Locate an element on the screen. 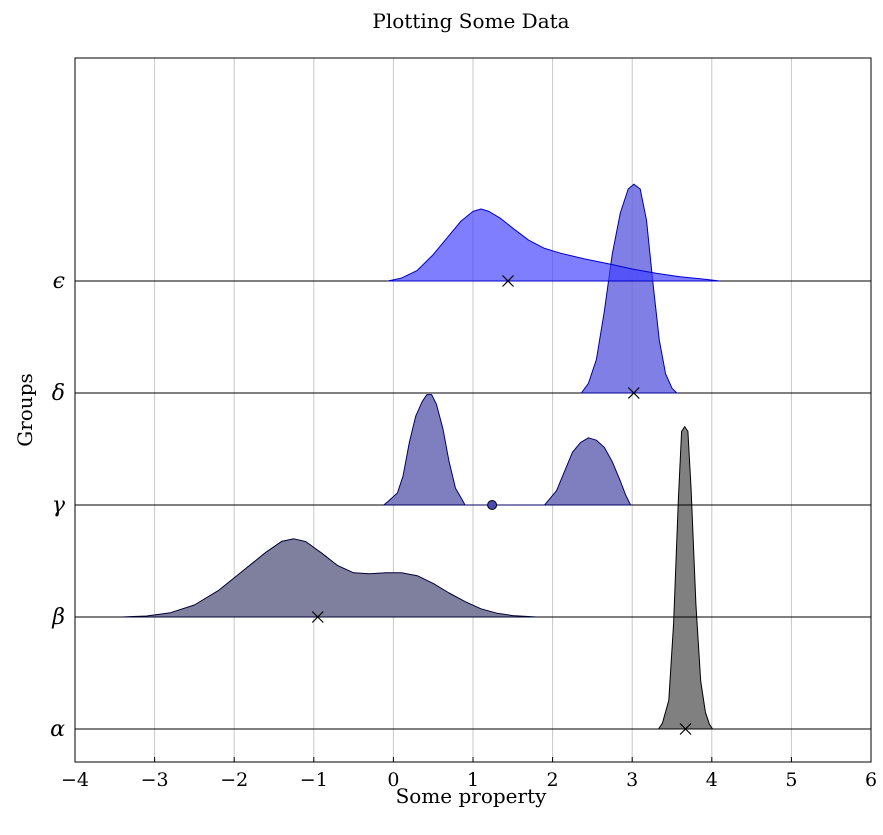  x-tick-label: 0 is located at coordinates (393, 780).